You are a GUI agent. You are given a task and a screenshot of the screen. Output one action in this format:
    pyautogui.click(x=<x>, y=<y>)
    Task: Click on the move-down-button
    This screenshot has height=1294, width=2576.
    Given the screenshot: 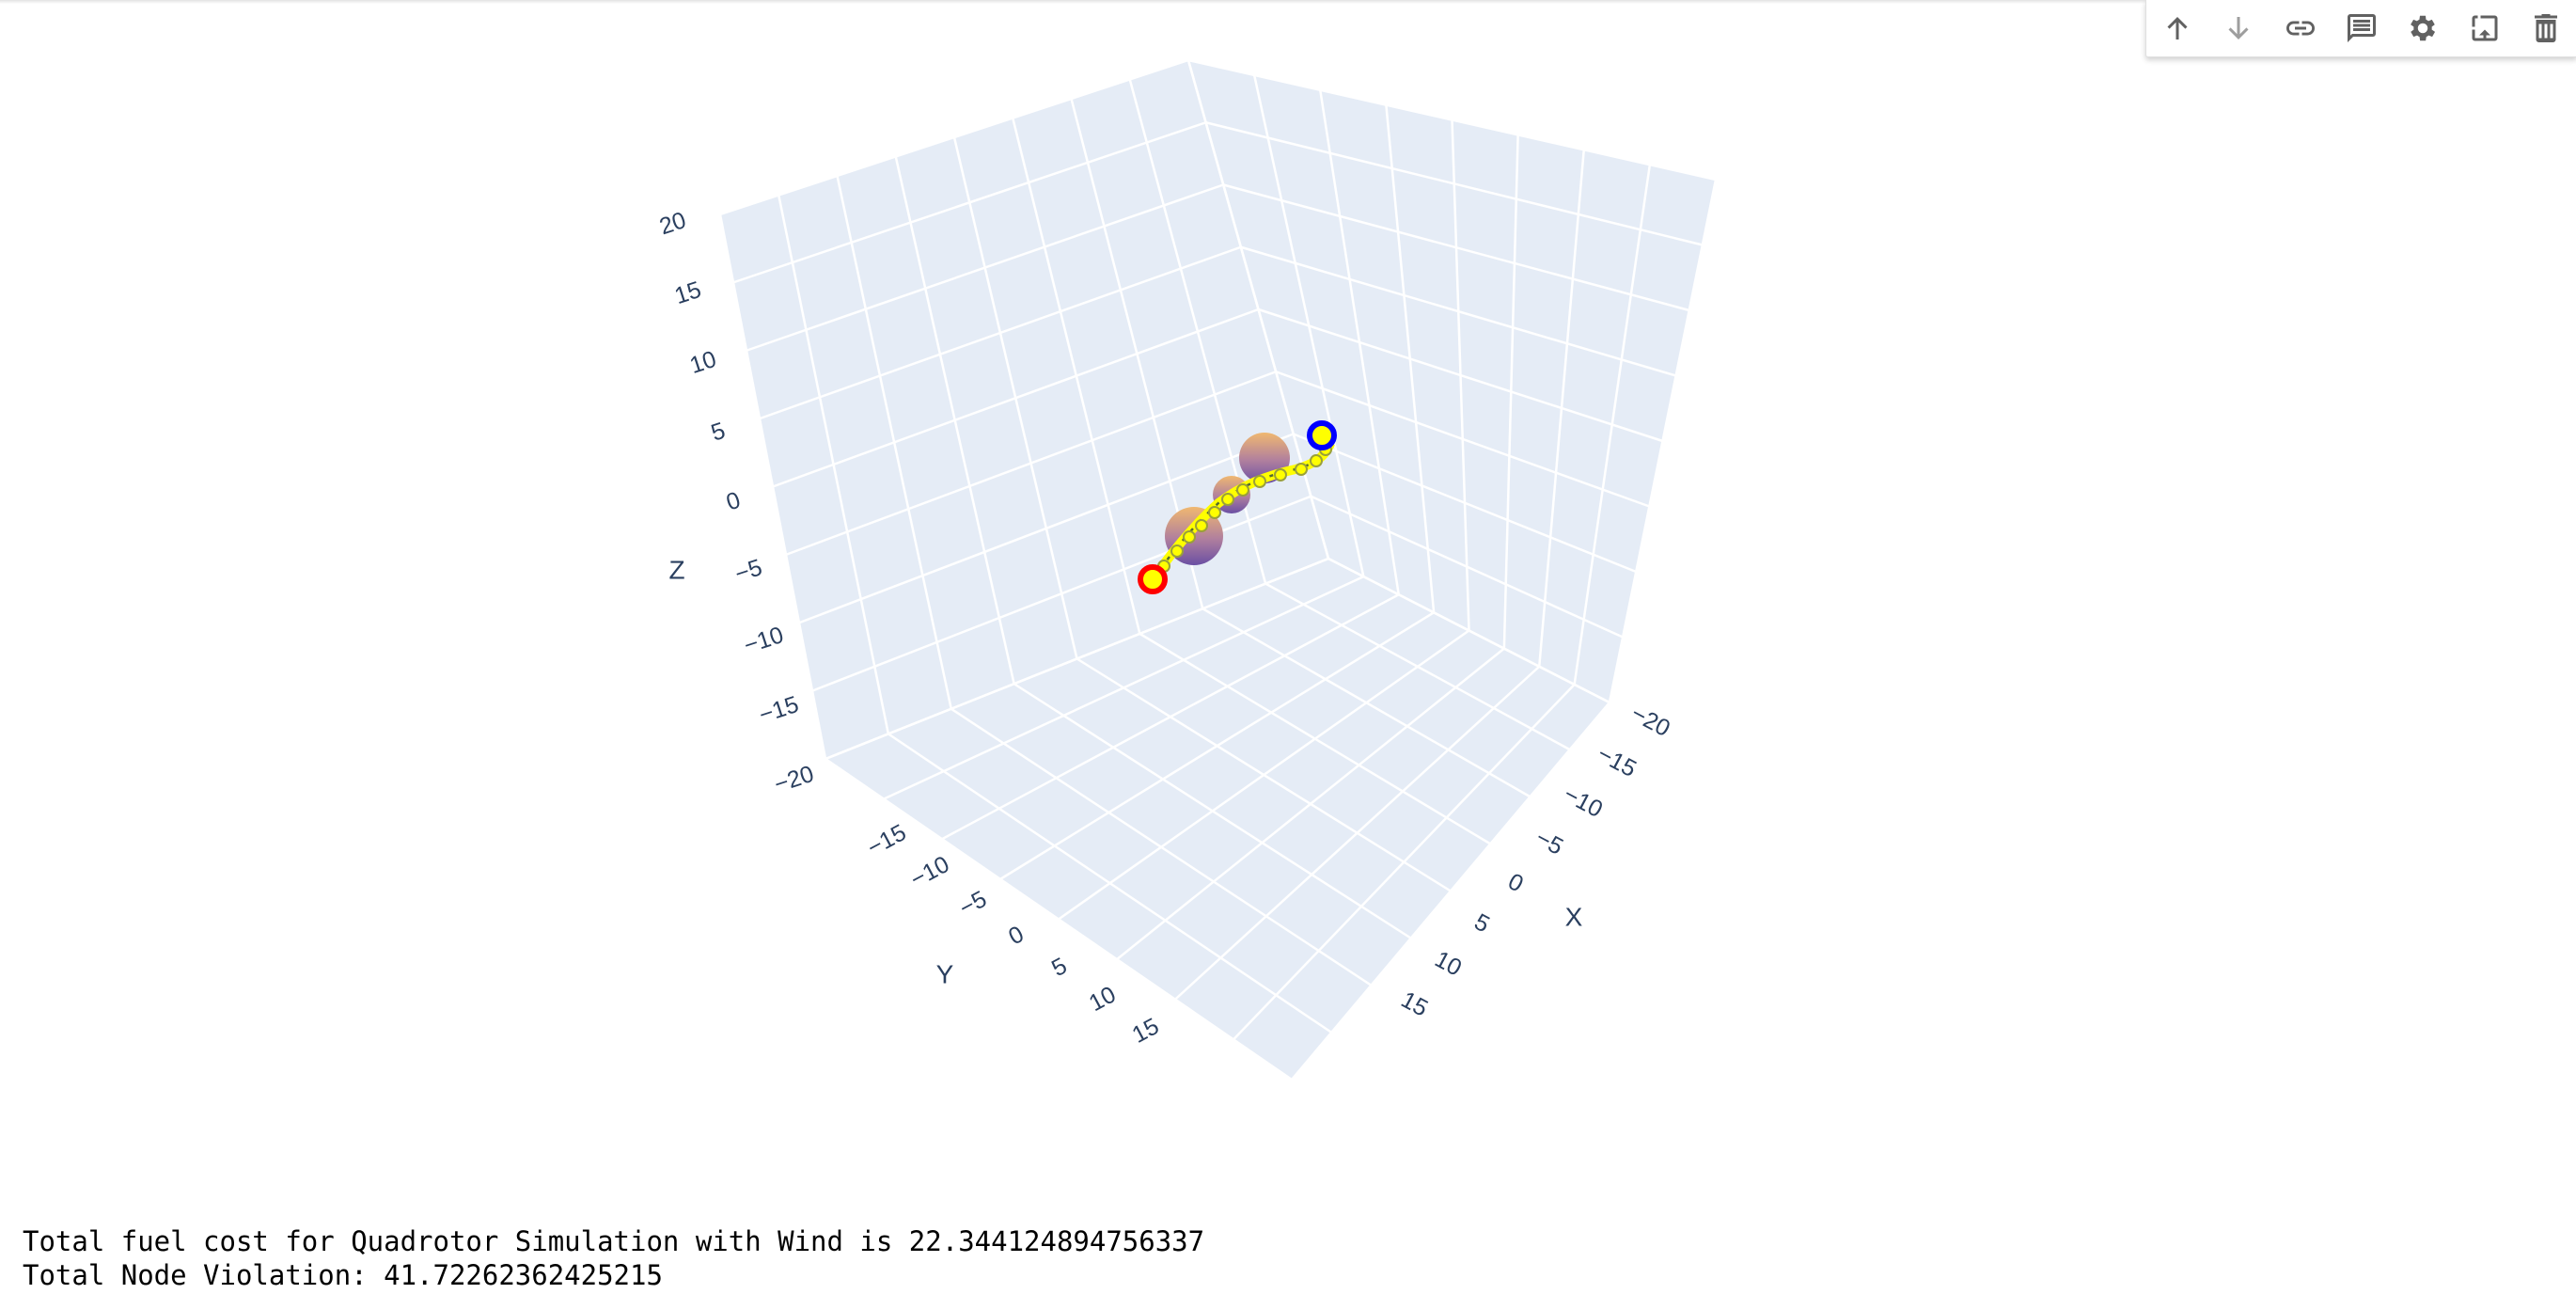 What is the action you would take?
    pyautogui.click(x=2239, y=29)
    